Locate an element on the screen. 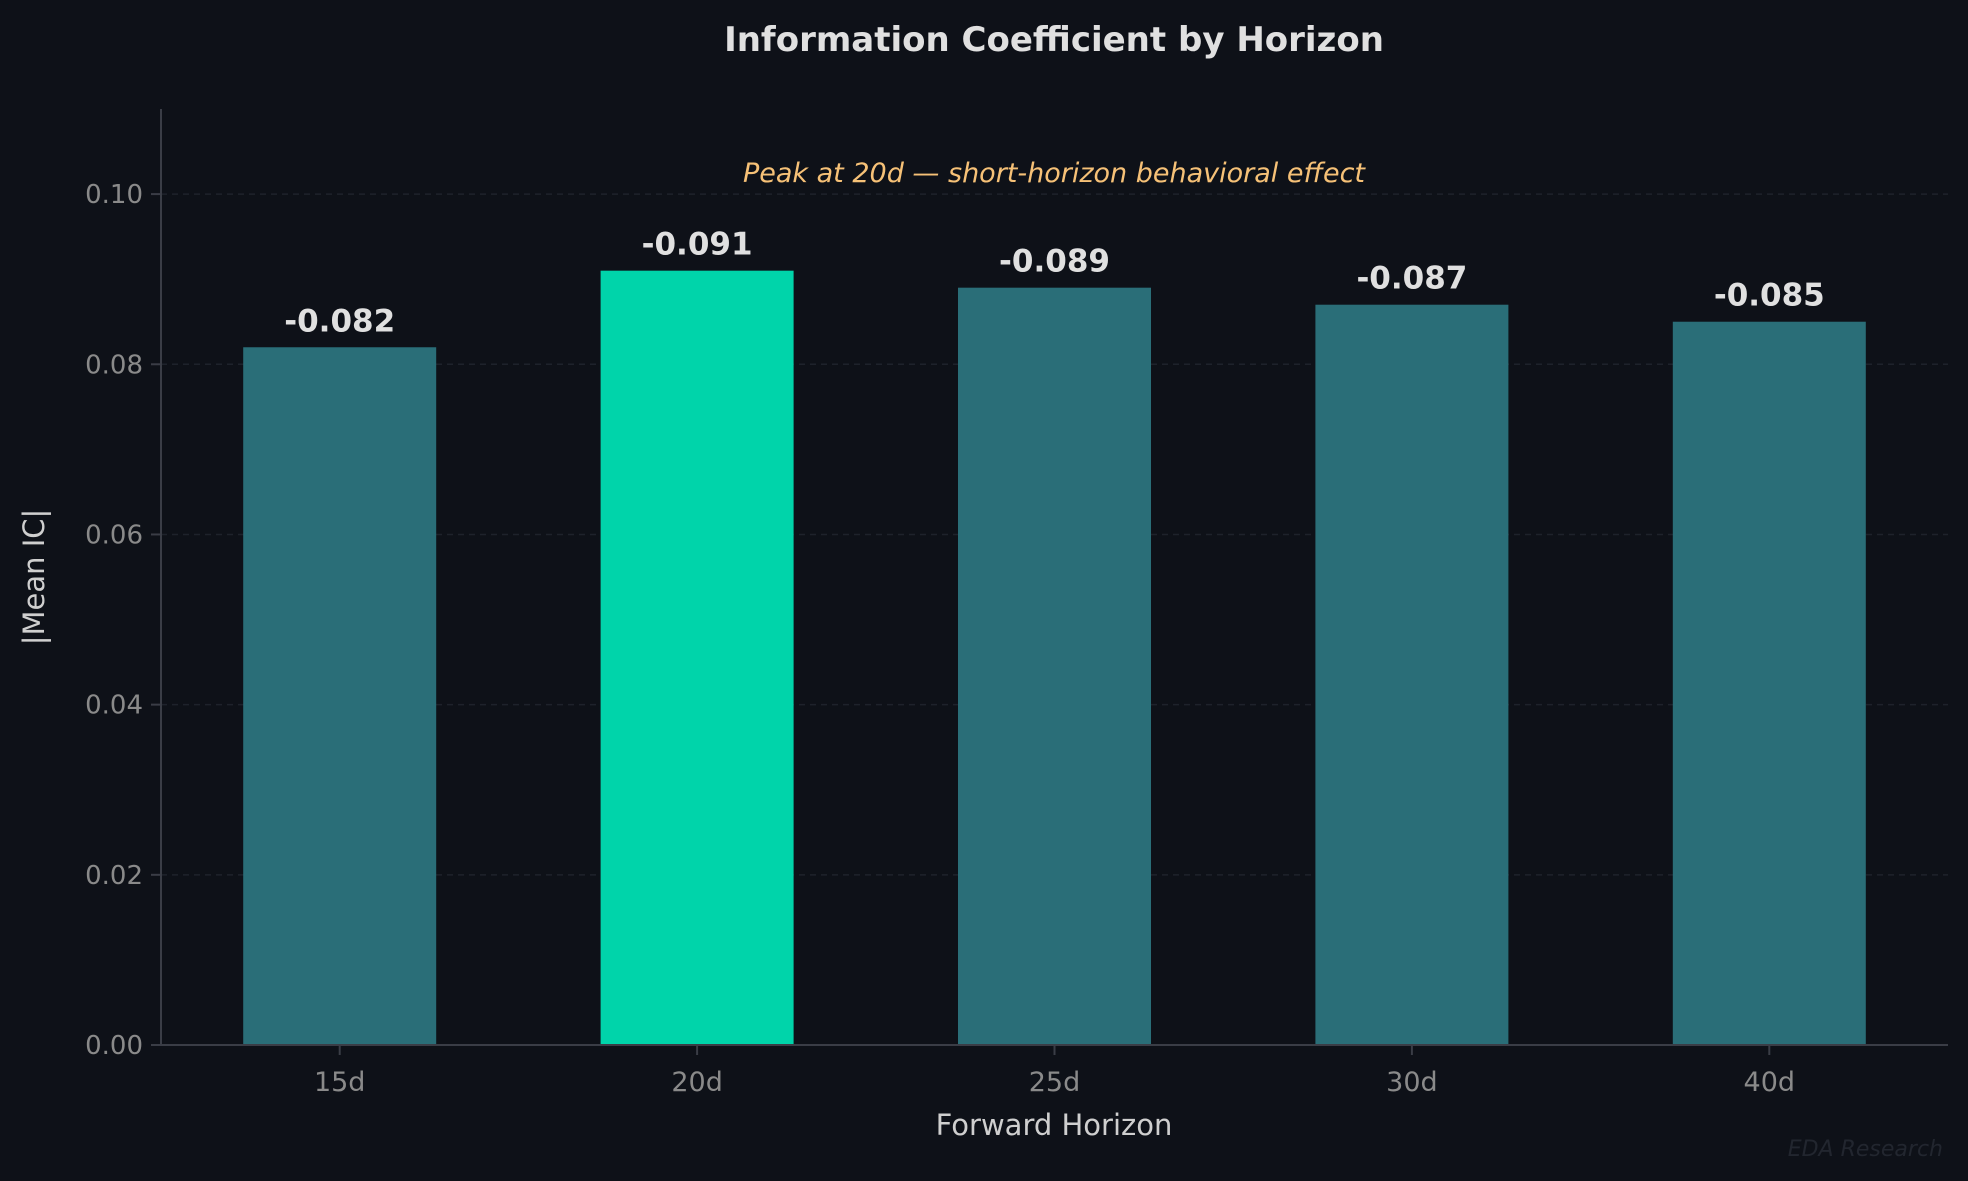 Image resolution: width=1968 pixels, height=1181 pixels. x-tick-label: 40d is located at coordinates (1770, 1082).